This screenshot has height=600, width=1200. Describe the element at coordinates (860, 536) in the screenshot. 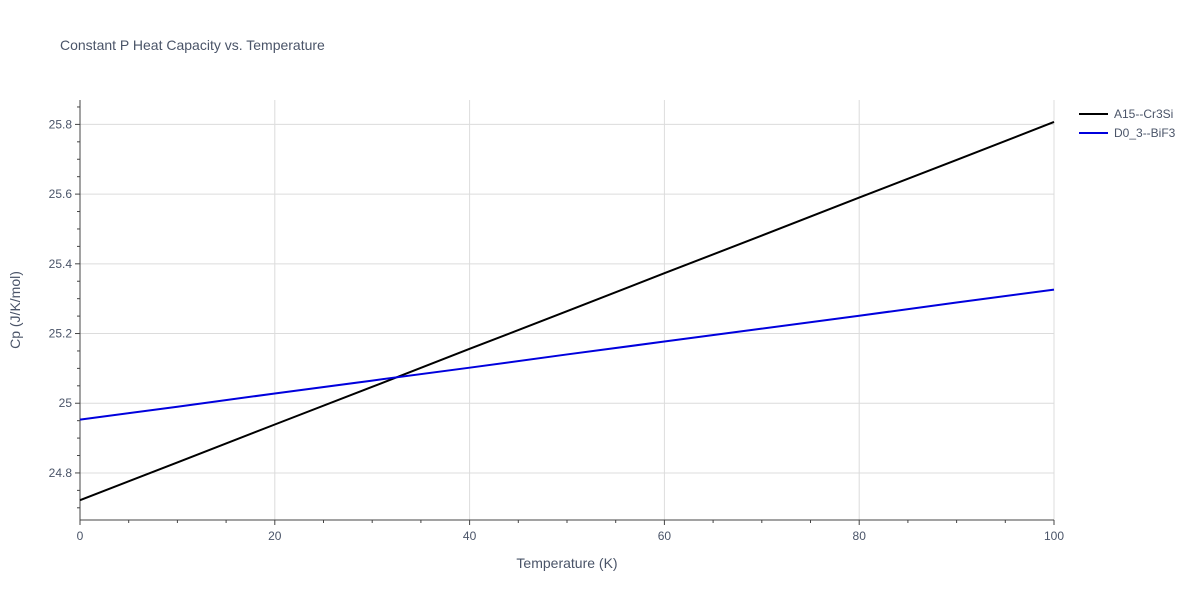

I see `x-tick-label: 80` at that location.